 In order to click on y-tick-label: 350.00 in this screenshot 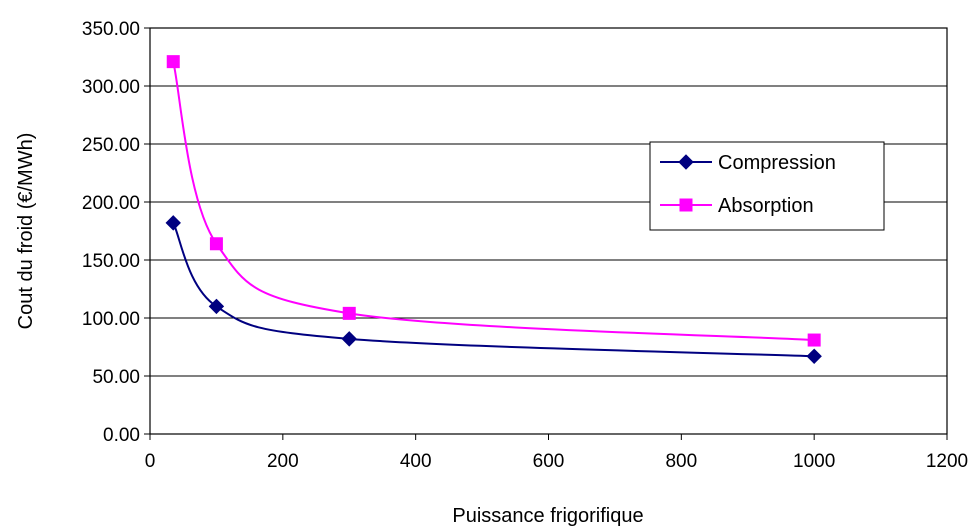, I will do `click(111, 29)`.